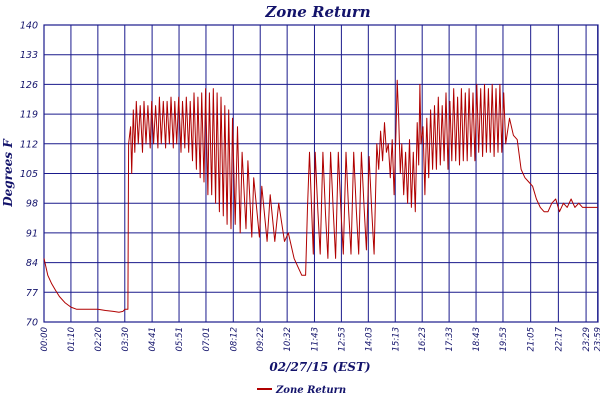 This screenshot has height=400, width=600. Describe the element at coordinates (477, 339) in the screenshot. I see `x-tick-label: 18:43` at that location.